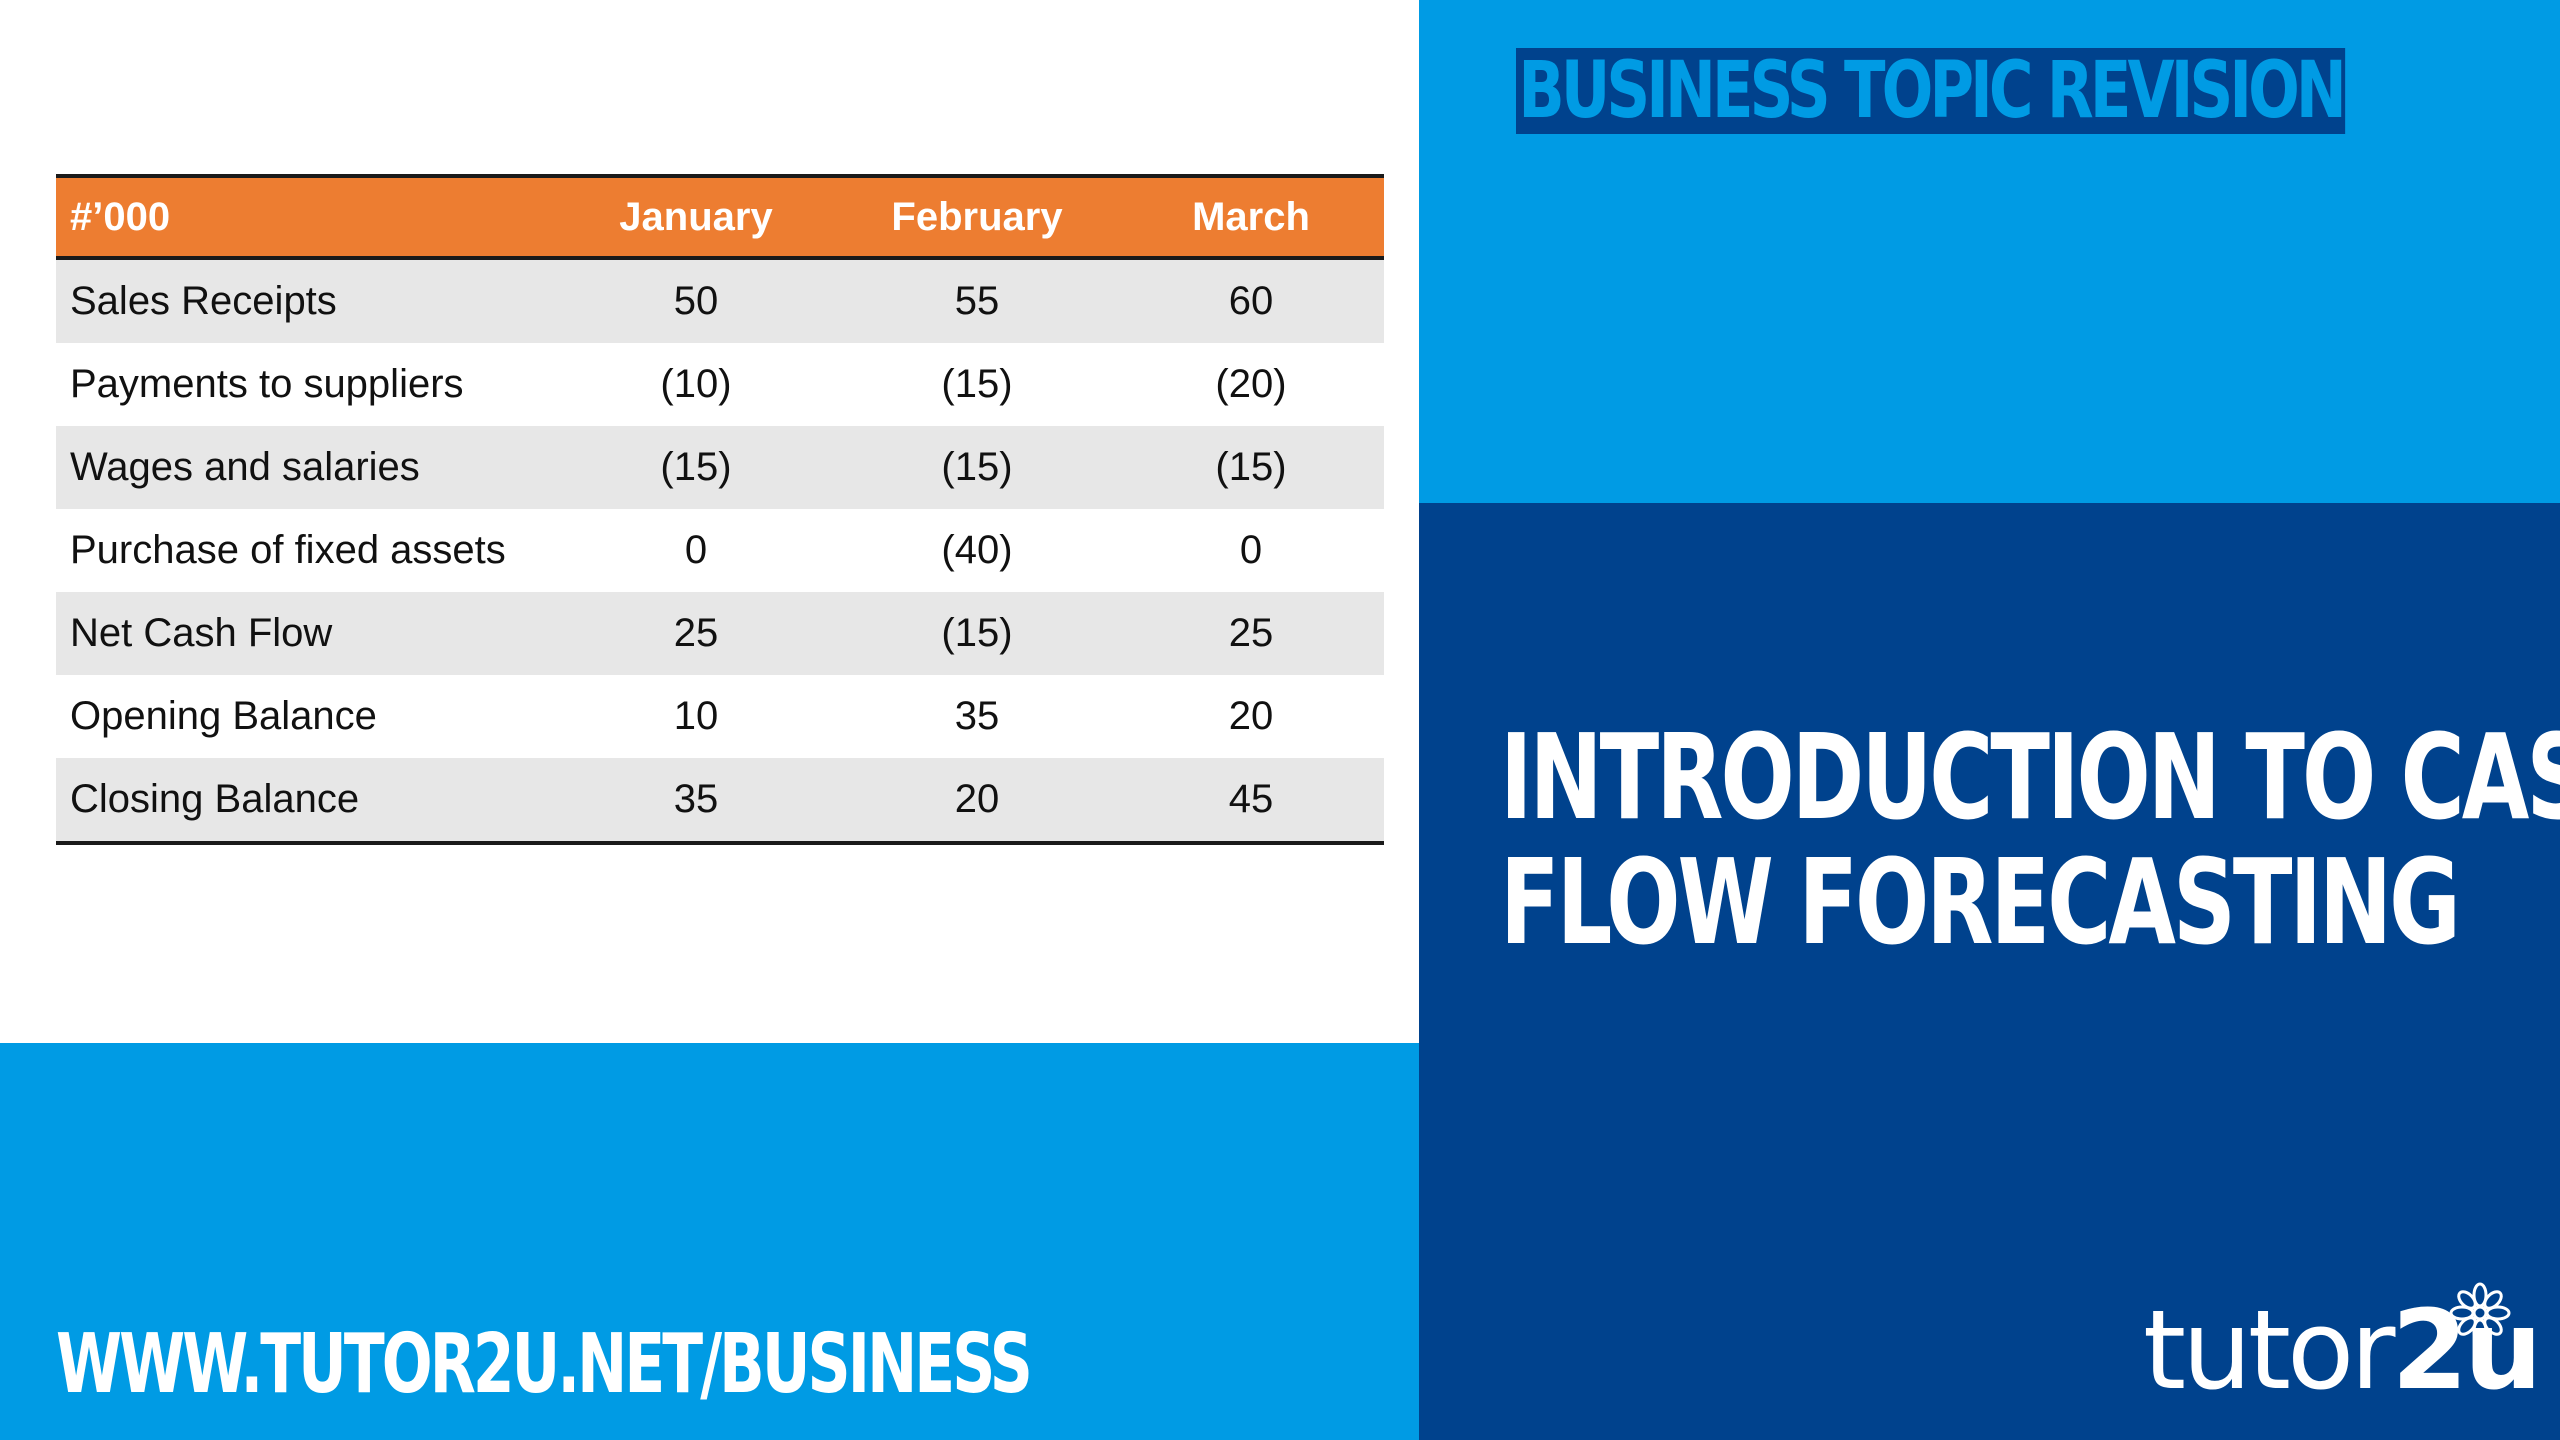 The image size is (2560, 1440). What do you see at coordinates (2269, 1350) in the screenshot?
I see `brand-text-tutor: tutor` at bounding box center [2269, 1350].